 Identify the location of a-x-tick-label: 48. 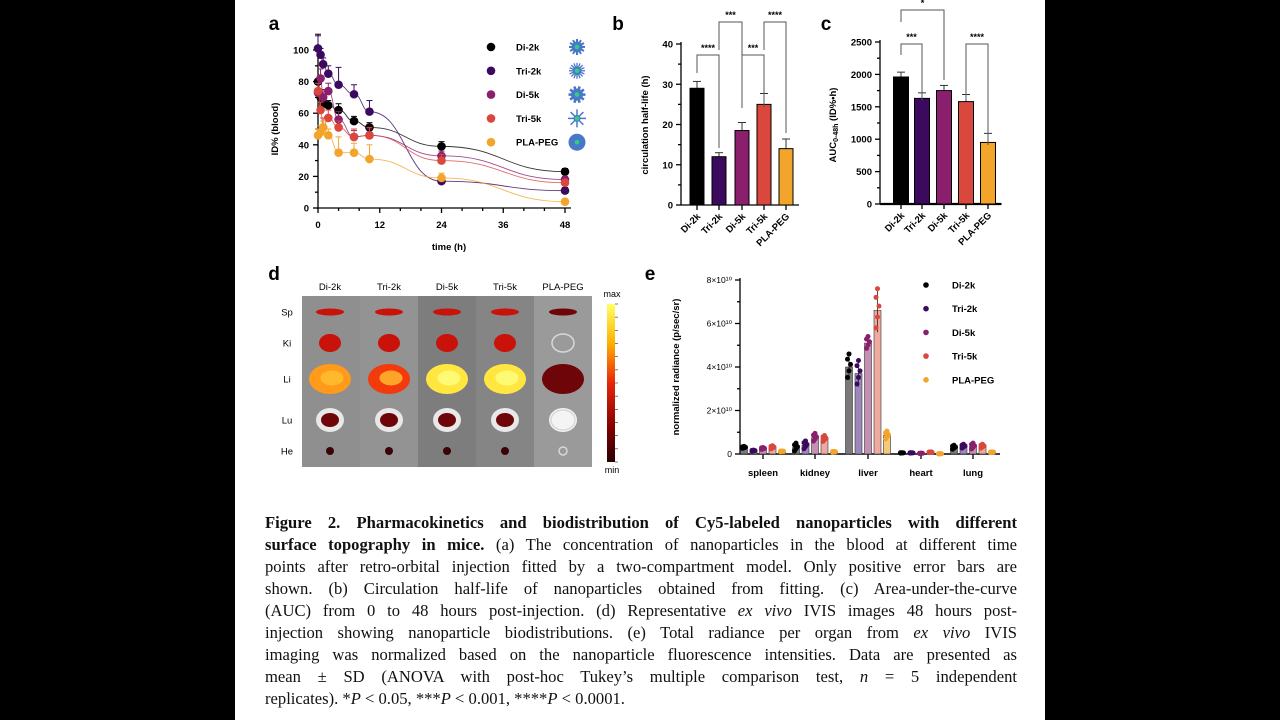
(565, 225).